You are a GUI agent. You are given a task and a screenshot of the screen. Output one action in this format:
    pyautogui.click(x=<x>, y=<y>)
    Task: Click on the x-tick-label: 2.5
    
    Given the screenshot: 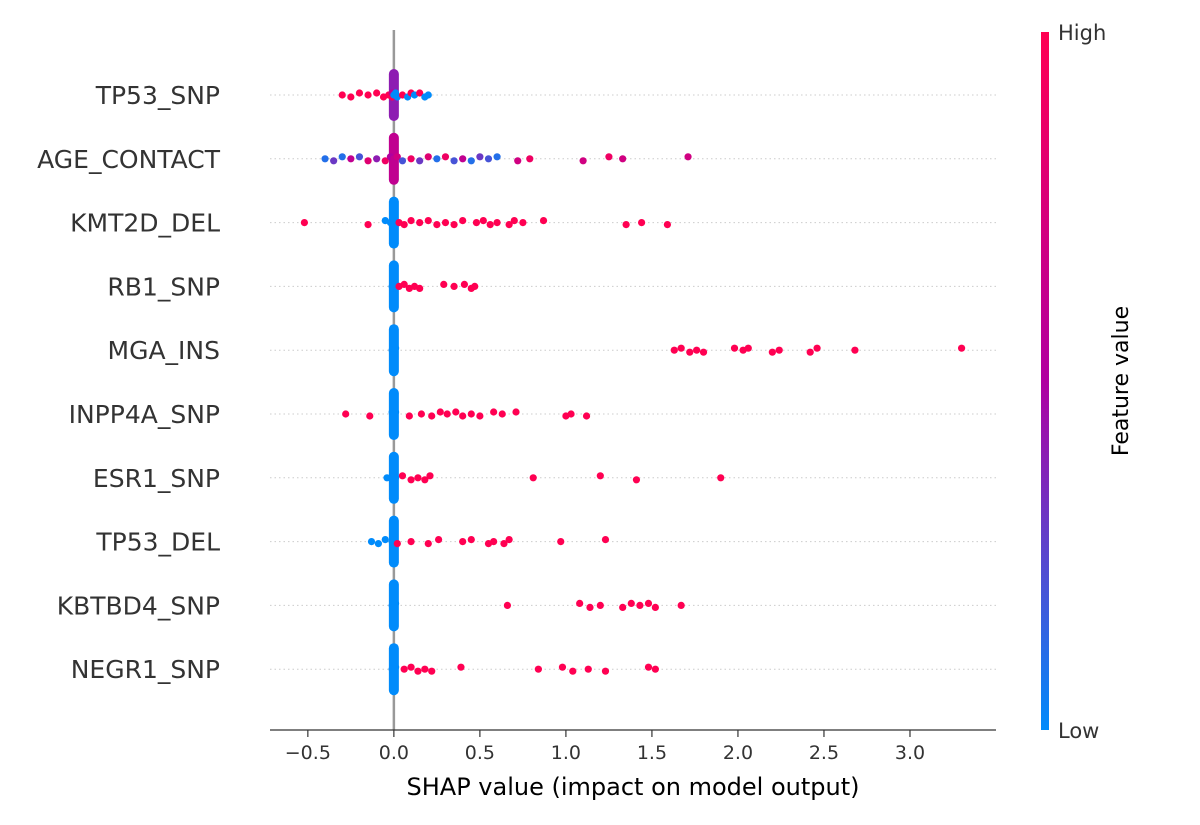 What is the action you would take?
    pyautogui.click(x=824, y=753)
    